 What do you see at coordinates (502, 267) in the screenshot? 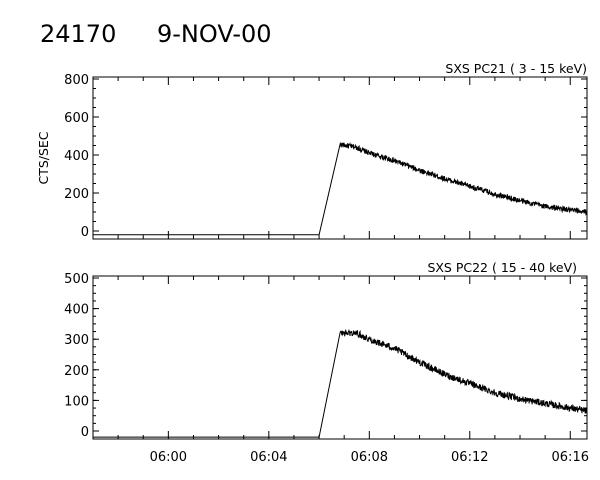
I see `chart-title-pc22: SXS PC22 ( 15 - 40 keV)` at bounding box center [502, 267].